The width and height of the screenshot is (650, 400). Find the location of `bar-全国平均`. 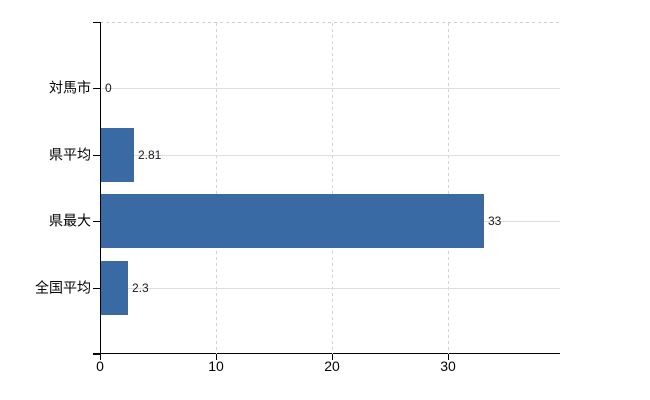

bar-全国平均 is located at coordinates (114, 288).